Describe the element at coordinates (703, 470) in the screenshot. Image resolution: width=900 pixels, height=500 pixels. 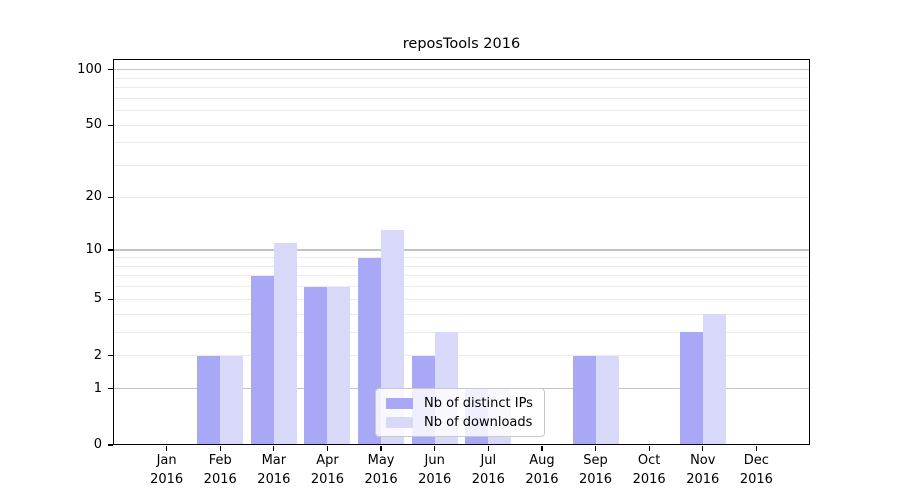
I see `x-tick-label: Nov 2016` at that location.